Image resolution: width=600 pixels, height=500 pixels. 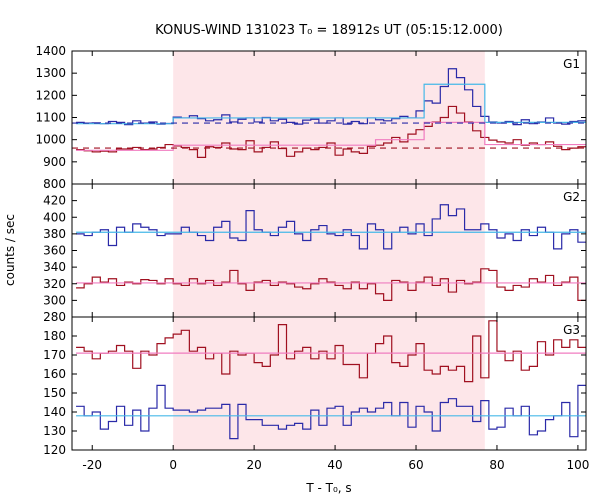 I want to click on y-tick-label: 120, so click(x=54, y=450).